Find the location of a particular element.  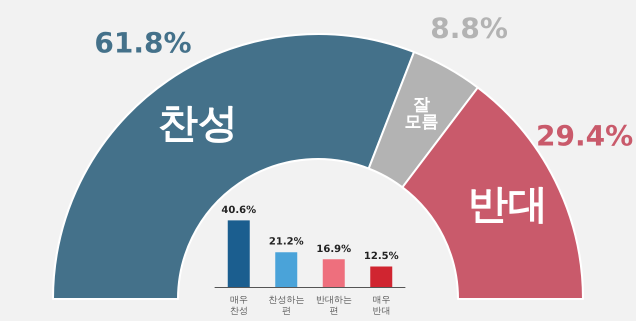

x-tick-label: 찬성하는 편 is located at coordinates (286, 306).